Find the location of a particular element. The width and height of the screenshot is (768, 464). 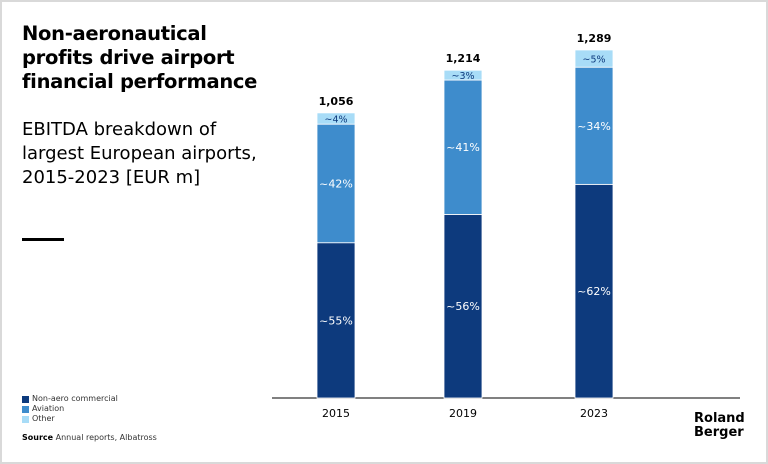

segment-label: ~55% is located at coordinates (336, 320).